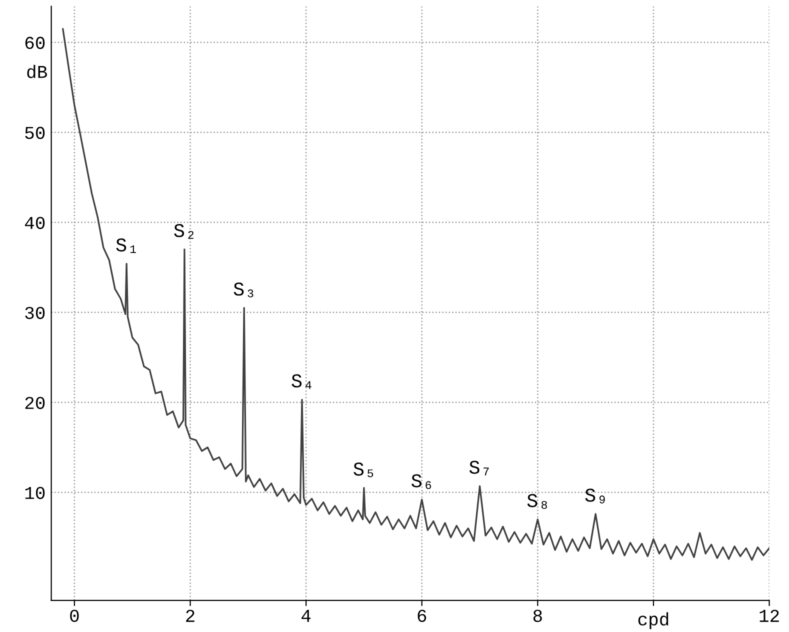 The width and height of the screenshot is (789, 632). I want to click on y-tick-label: 40, so click(34, 223).